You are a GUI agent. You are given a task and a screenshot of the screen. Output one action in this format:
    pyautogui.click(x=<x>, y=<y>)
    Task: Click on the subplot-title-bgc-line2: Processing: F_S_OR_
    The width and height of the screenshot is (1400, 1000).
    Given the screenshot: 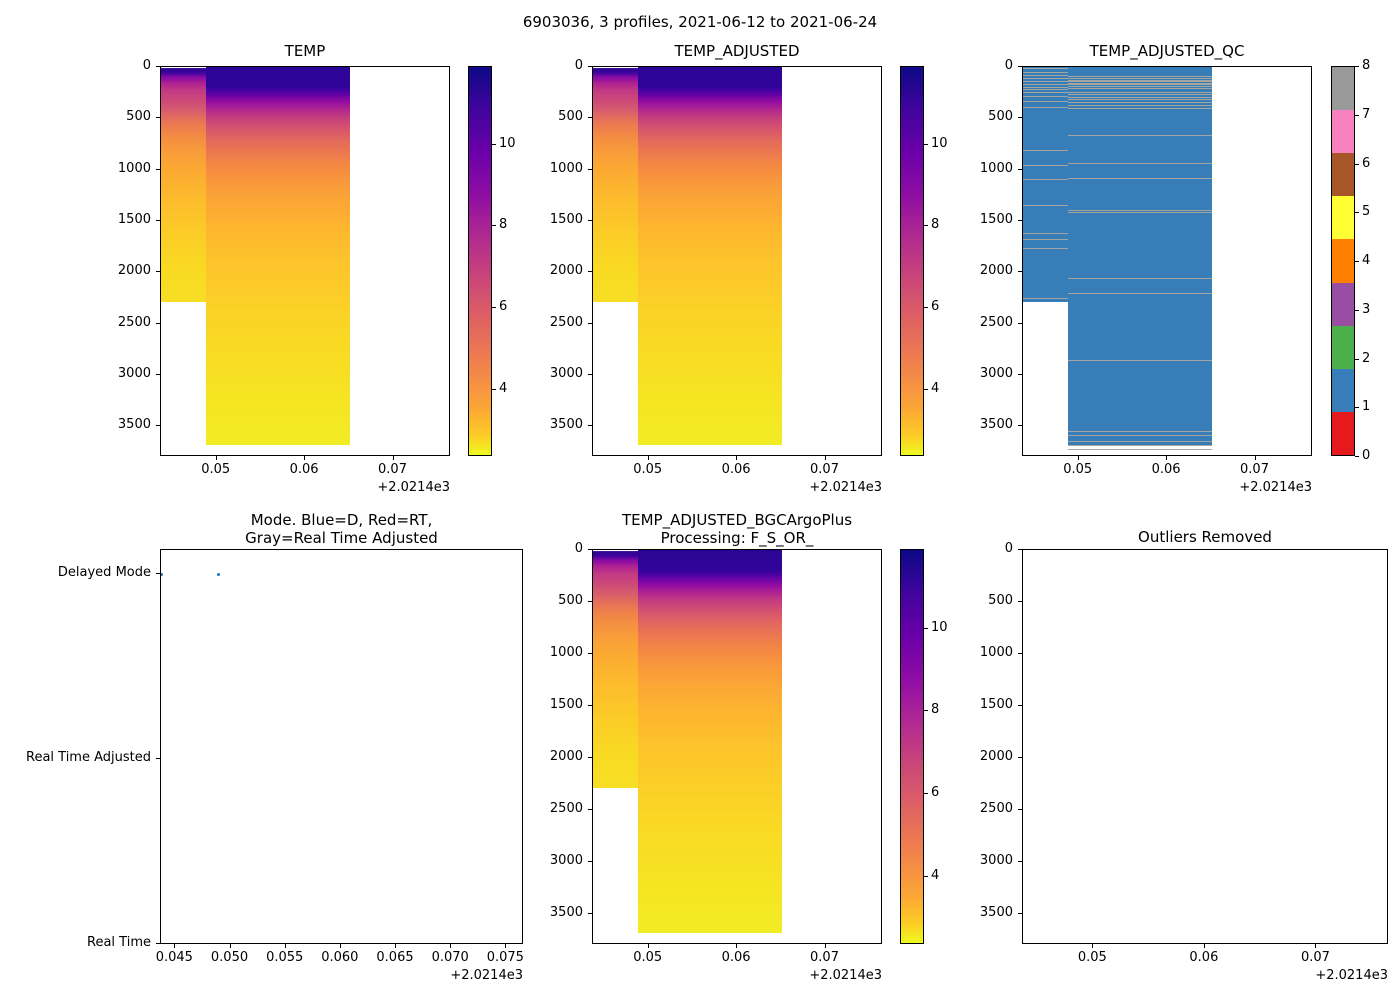 What is the action you would take?
    pyautogui.click(x=737, y=538)
    